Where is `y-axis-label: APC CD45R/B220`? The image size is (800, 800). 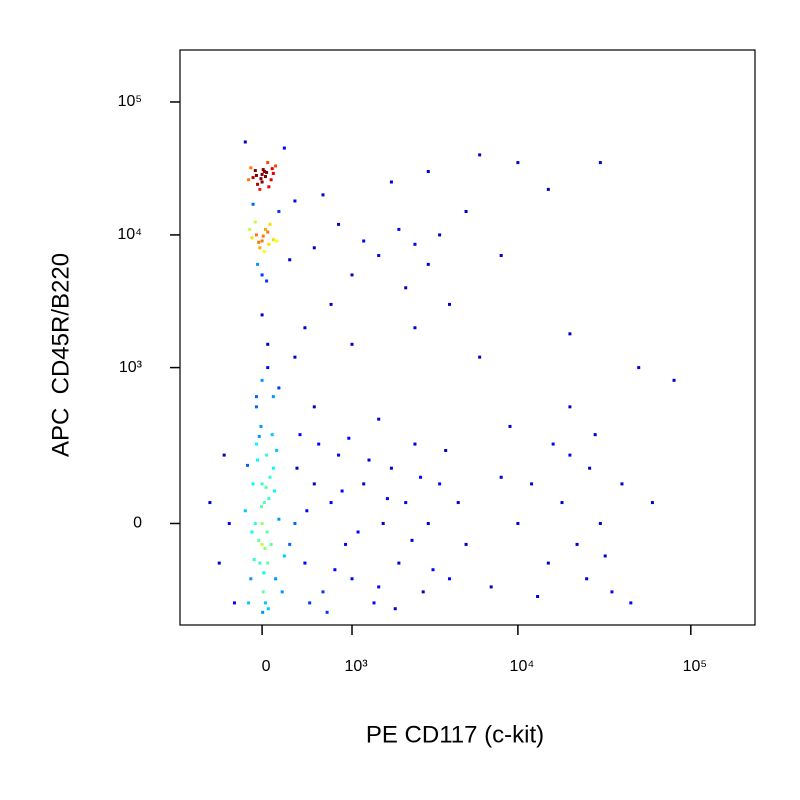
y-axis-label: APC CD45R/B220 is located at coordinates (60, 355).